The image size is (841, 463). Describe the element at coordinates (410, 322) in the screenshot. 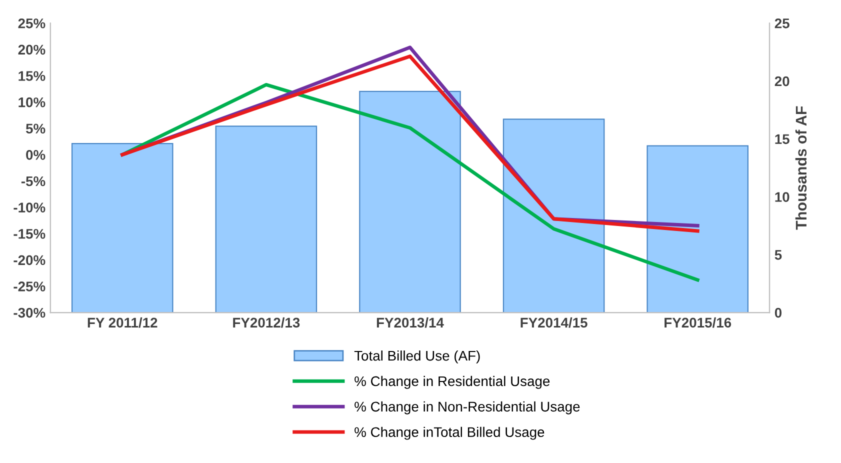

I see `x-tick-label: FY2013/14` at that location.